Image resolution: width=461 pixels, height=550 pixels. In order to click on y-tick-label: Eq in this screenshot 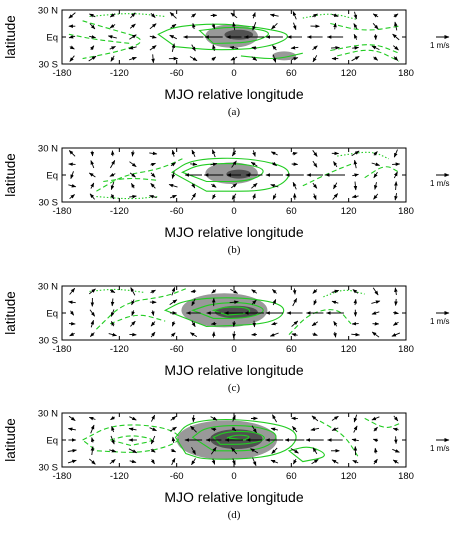, I will do `click(52, 314)`.